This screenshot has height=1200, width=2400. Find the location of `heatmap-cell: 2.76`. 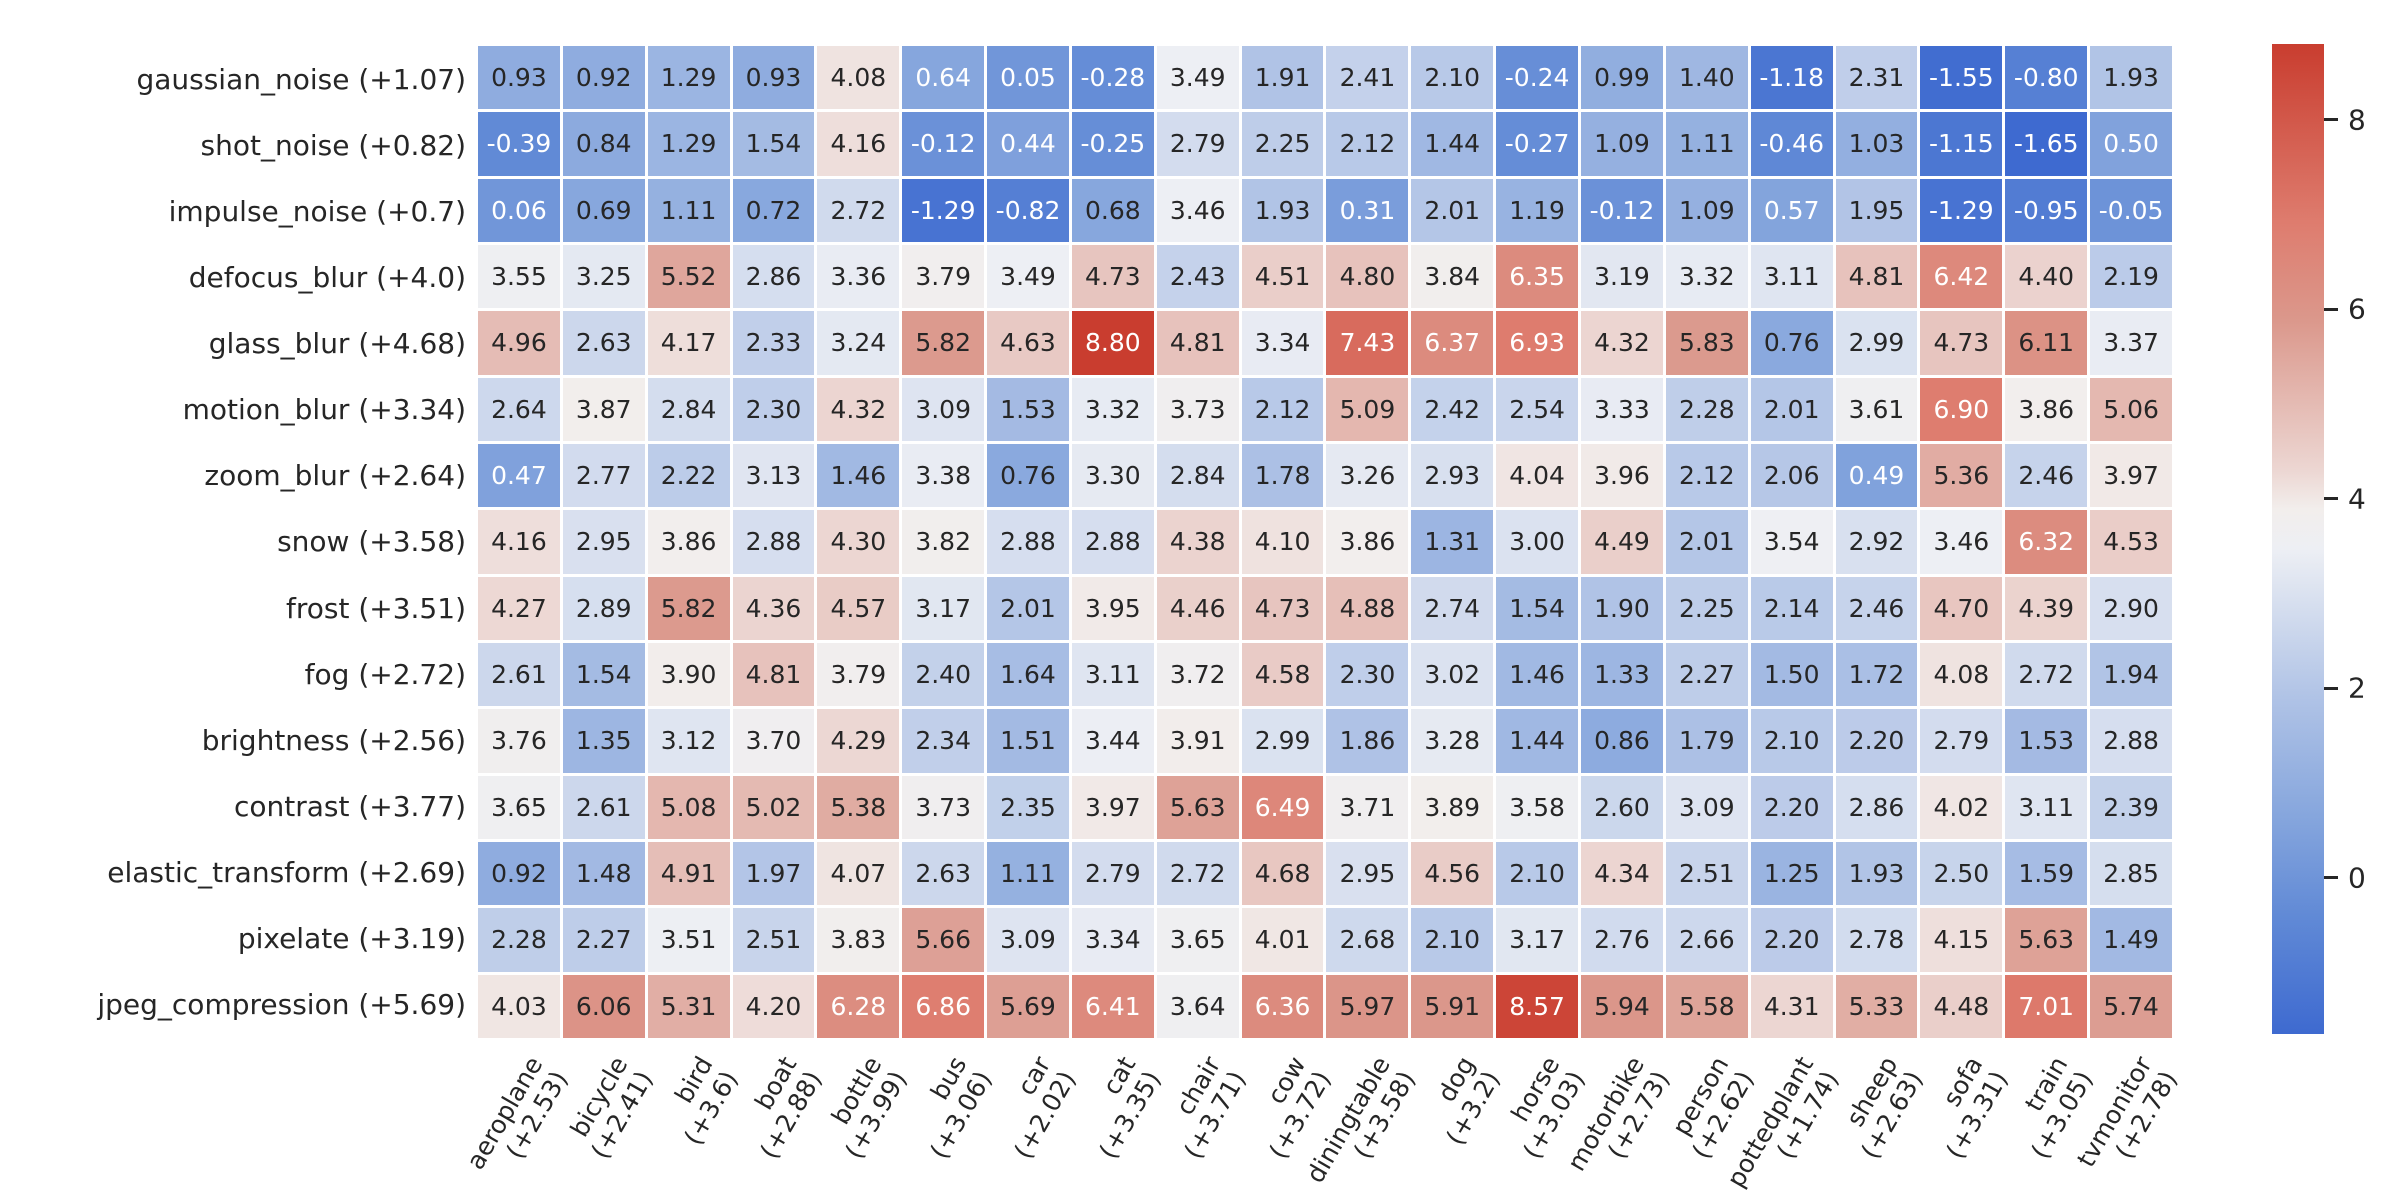

heatmap-cell: 2.76 is located at coordinates (1622, 940).